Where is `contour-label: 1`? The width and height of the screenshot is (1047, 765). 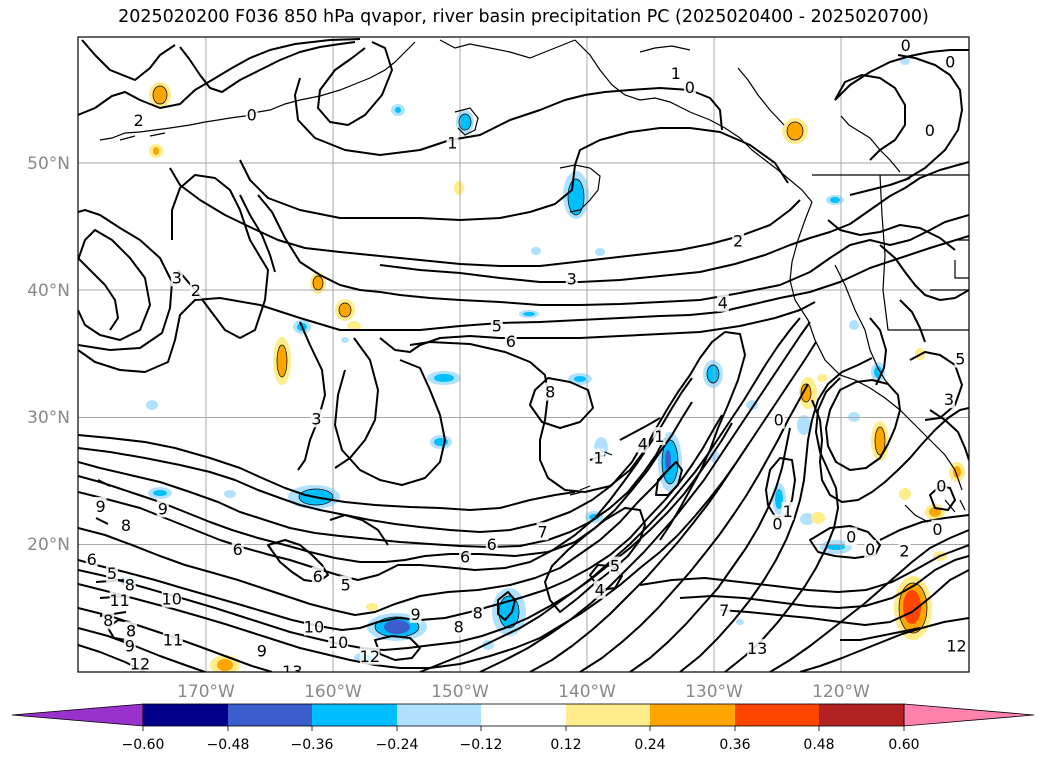 contour-label: 1 is located at coordinates (659, 436).